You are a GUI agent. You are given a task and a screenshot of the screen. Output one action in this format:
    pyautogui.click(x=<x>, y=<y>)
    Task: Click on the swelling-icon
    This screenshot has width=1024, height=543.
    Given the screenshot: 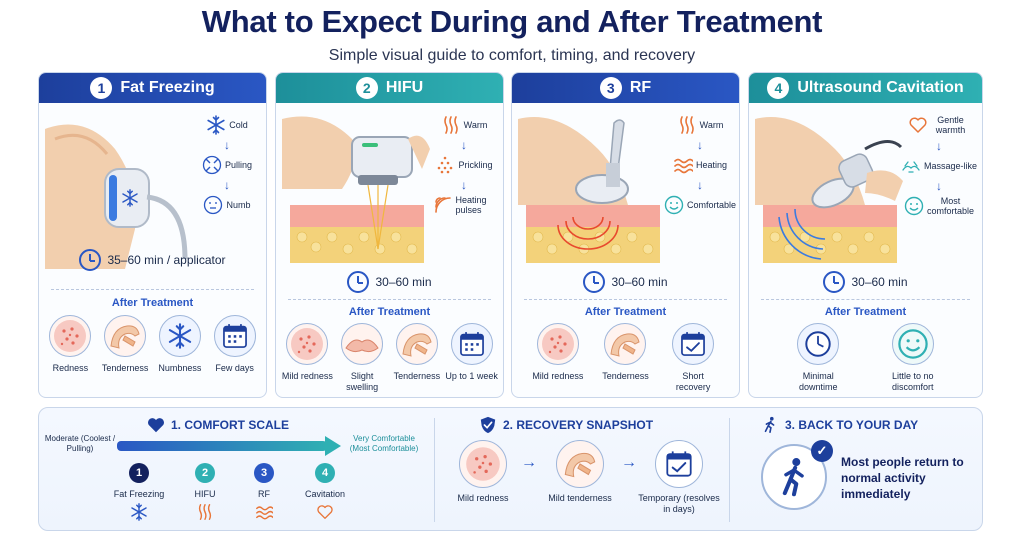 What is the action you would take?
    pyautogui.click(x=362, y=344)
    